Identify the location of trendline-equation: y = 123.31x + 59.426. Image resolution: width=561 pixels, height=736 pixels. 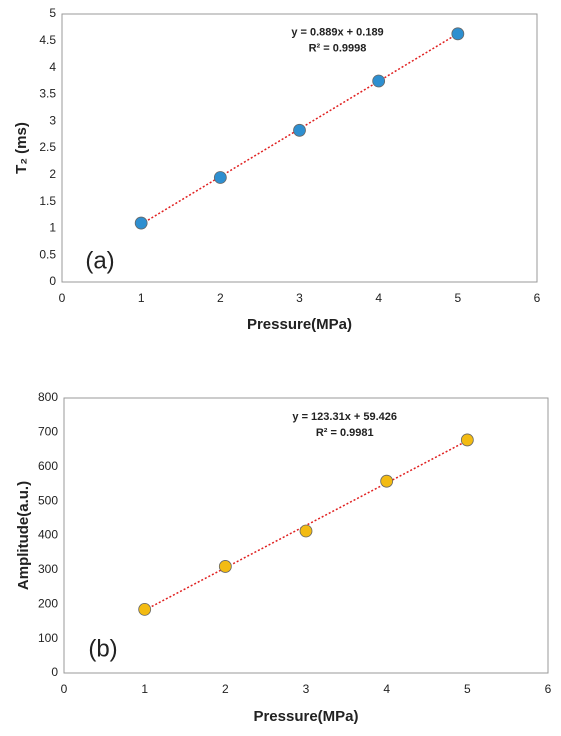
(344, 417).